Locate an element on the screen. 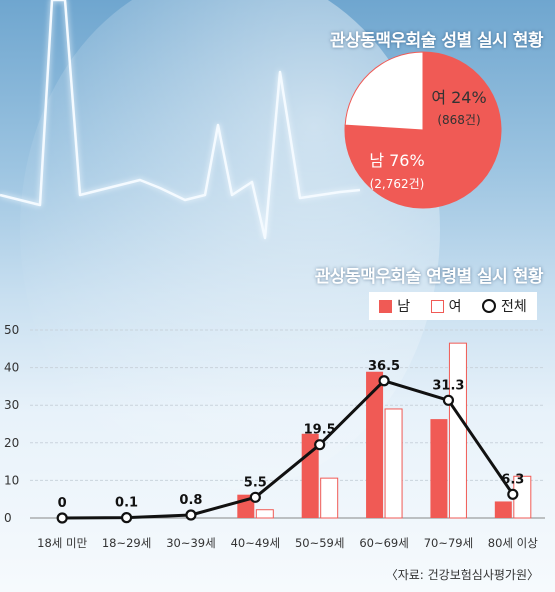  y-tick-label: 10 is located at coordinates (11, 480).